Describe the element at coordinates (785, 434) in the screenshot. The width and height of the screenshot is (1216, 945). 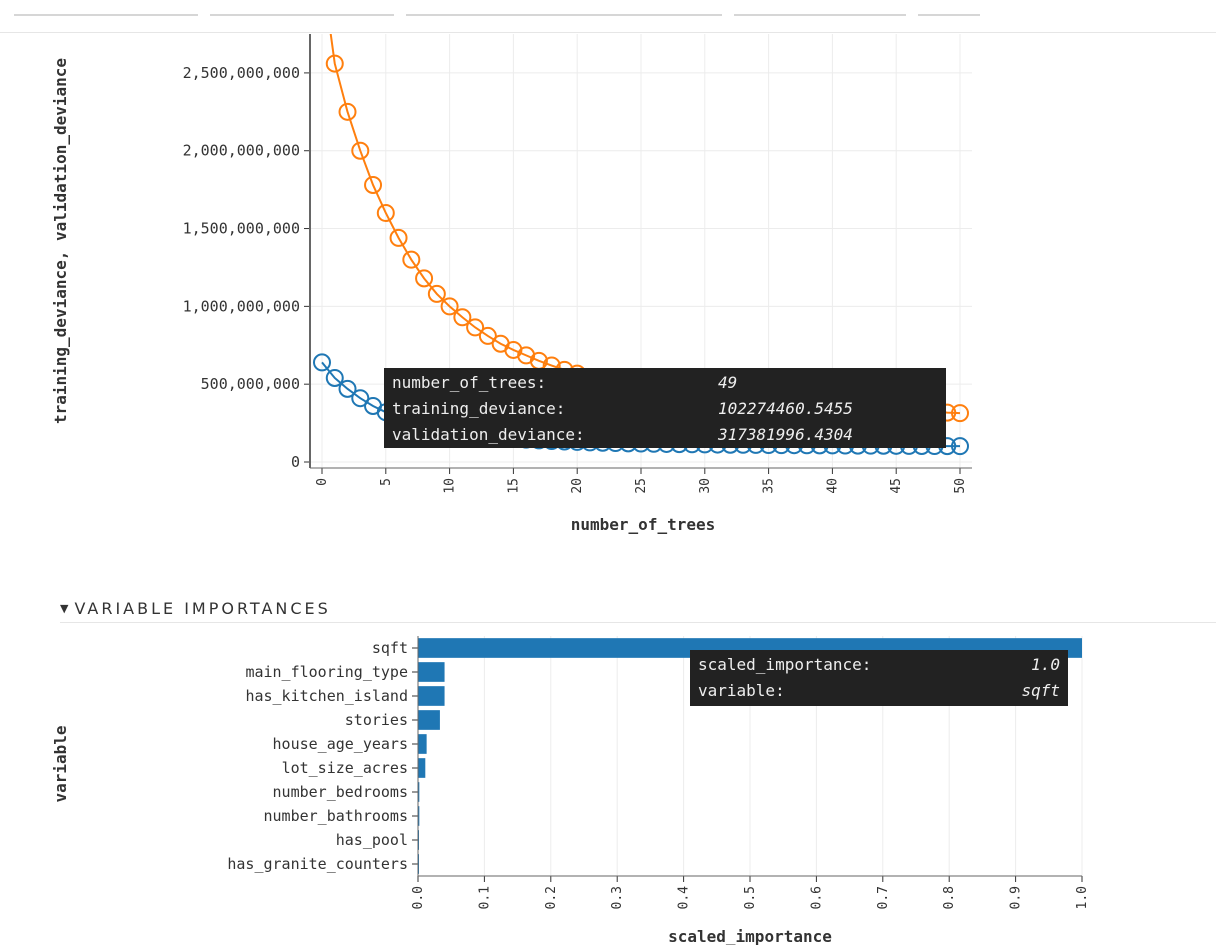
I see `tooltip-value: 317381996.4304` at that location.